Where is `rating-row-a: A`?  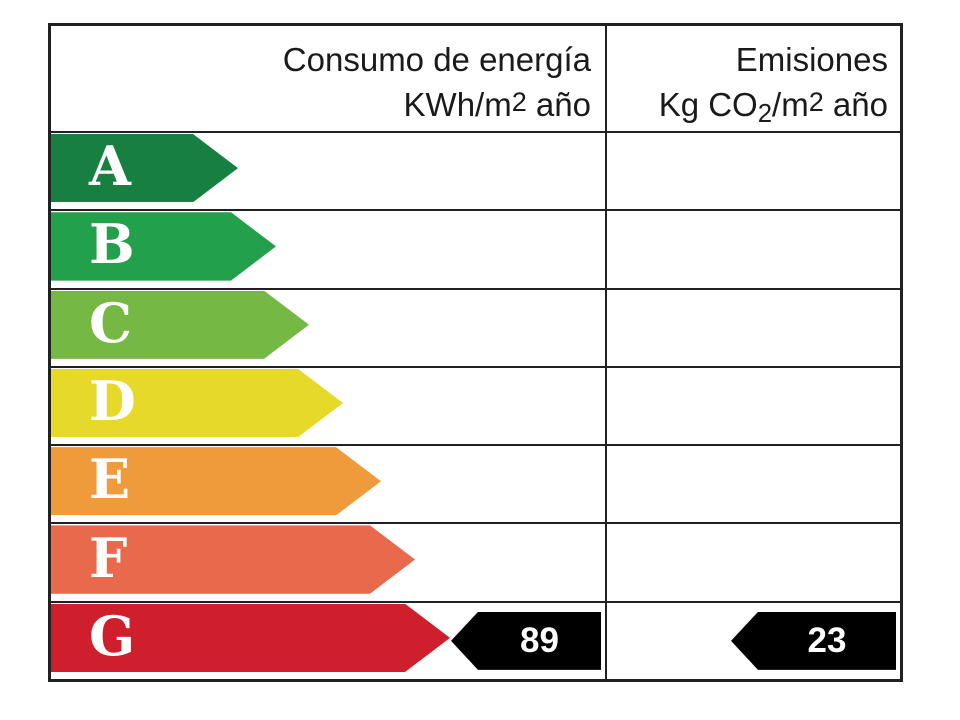
rating-row-a: A is located at coordinates (475, 170).